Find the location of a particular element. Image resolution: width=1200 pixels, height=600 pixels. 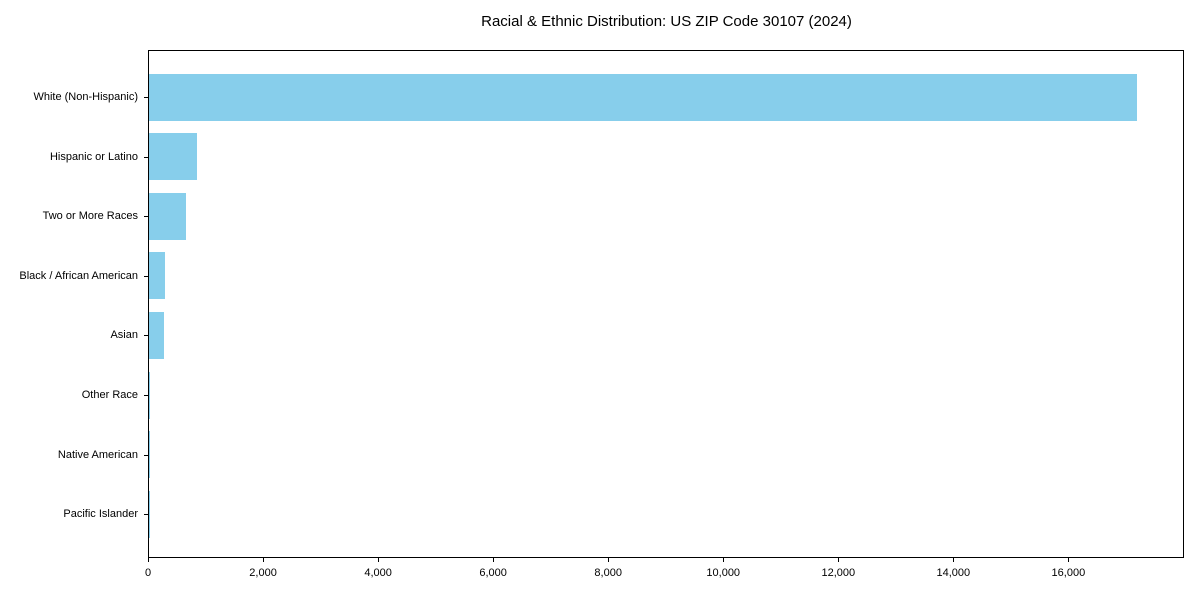

y-tick-label: Pacific Islander is located at coordinates (100, 514).